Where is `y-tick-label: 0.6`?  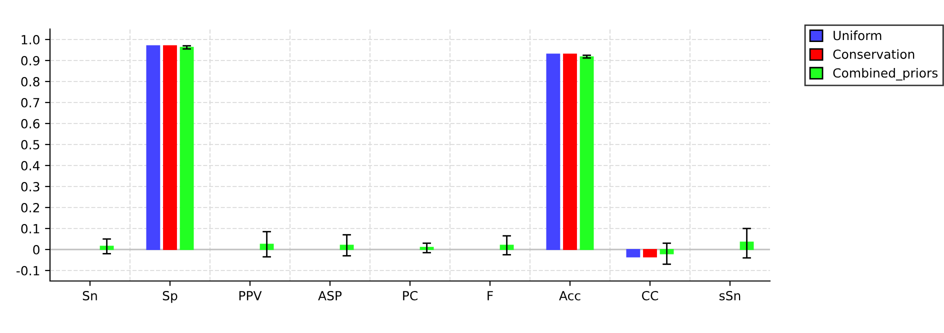 y-tick-label: 0.6 is located at coordinates (30, 123).